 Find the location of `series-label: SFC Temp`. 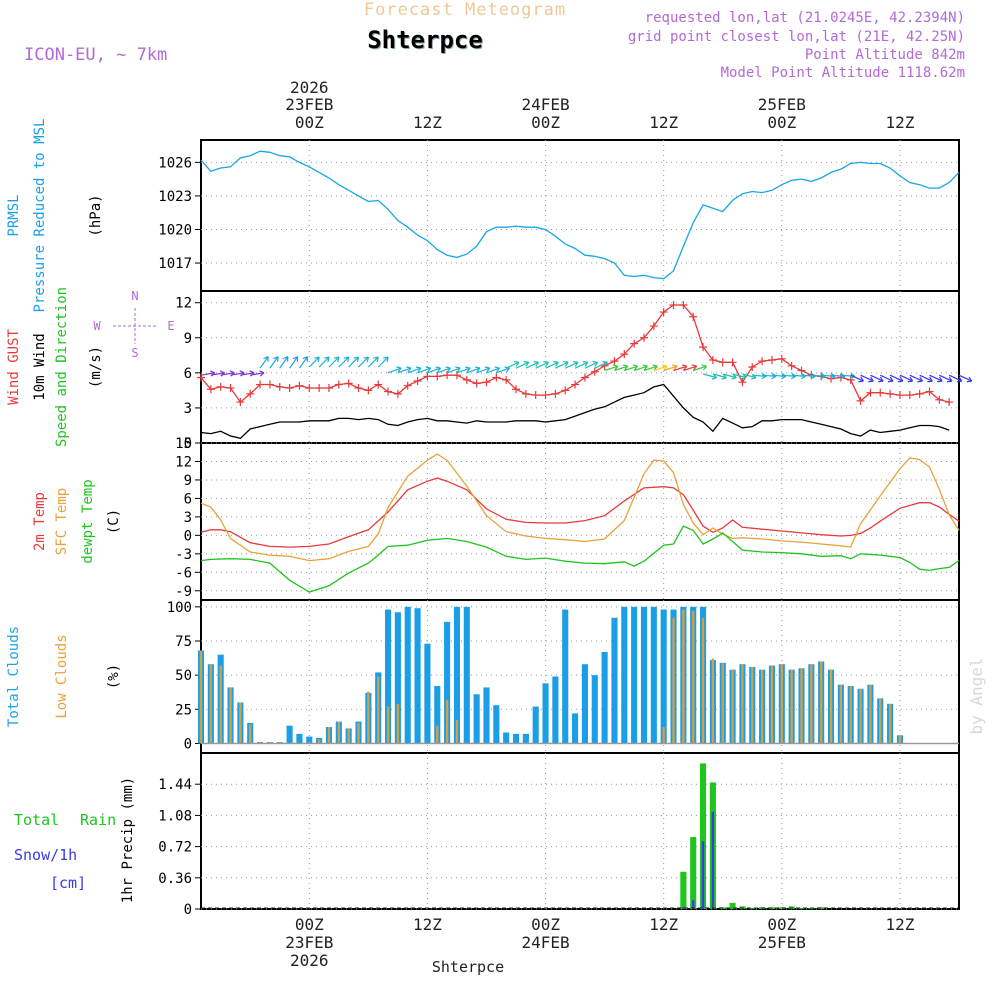

series-label: SFC Temp is located at coordinates (62, 521).